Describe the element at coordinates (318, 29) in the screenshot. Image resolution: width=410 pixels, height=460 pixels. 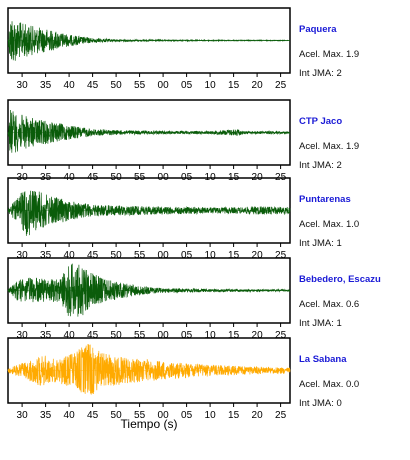
I see `station-name: Paquera` at that location.